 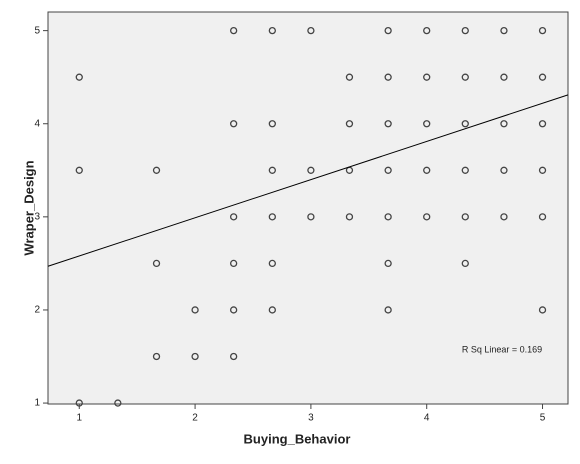 What do you see at coordinates (543, 418) in the screenshot?
I see `x-tick-label: 5` at bounding box center [543, 418].